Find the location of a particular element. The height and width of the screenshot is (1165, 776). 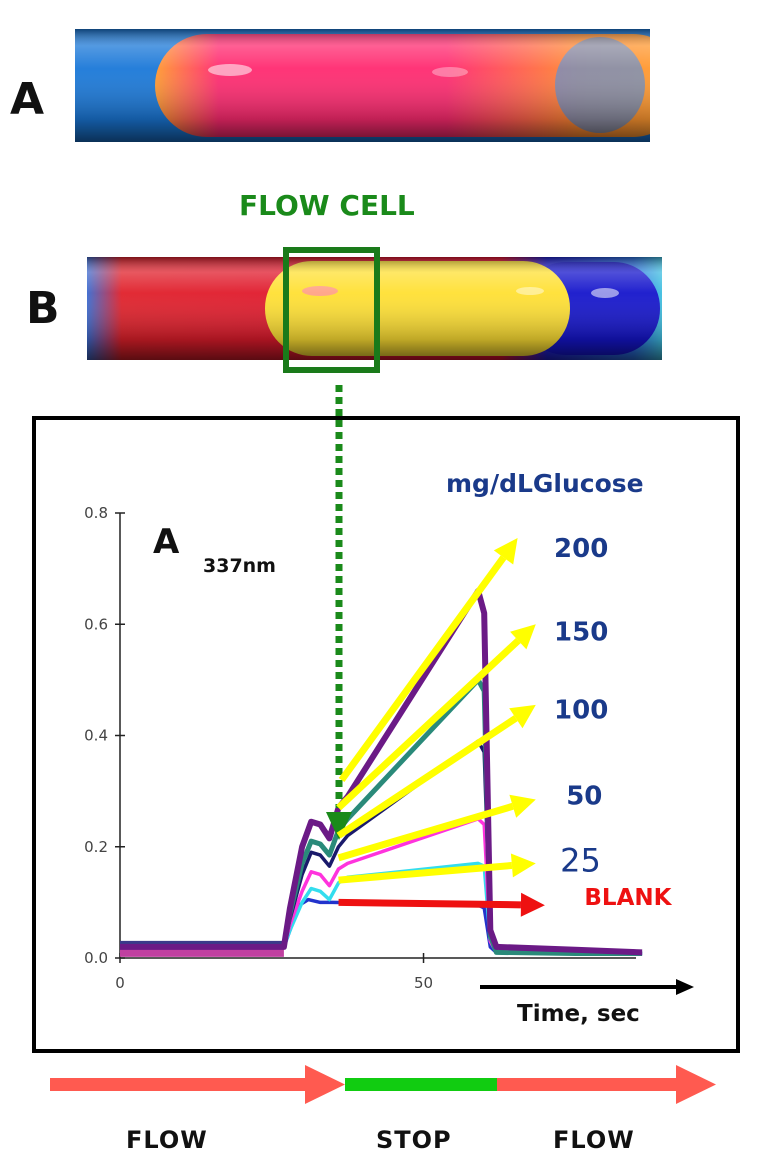

y-tick-label: 0.6 is located at coordinates (96, 624).